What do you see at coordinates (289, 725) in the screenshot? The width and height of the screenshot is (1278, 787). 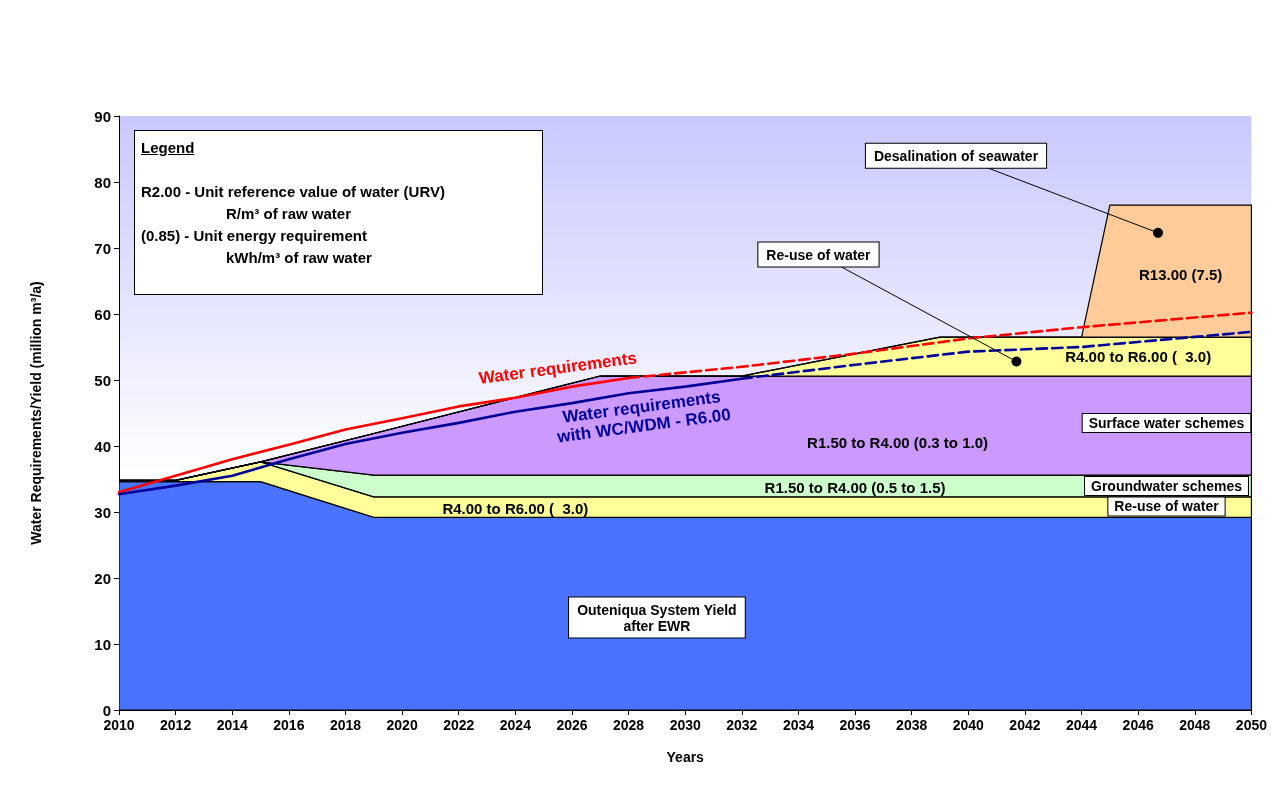 I see `x-tick-label: 2016` at bounding box center [289, 725].